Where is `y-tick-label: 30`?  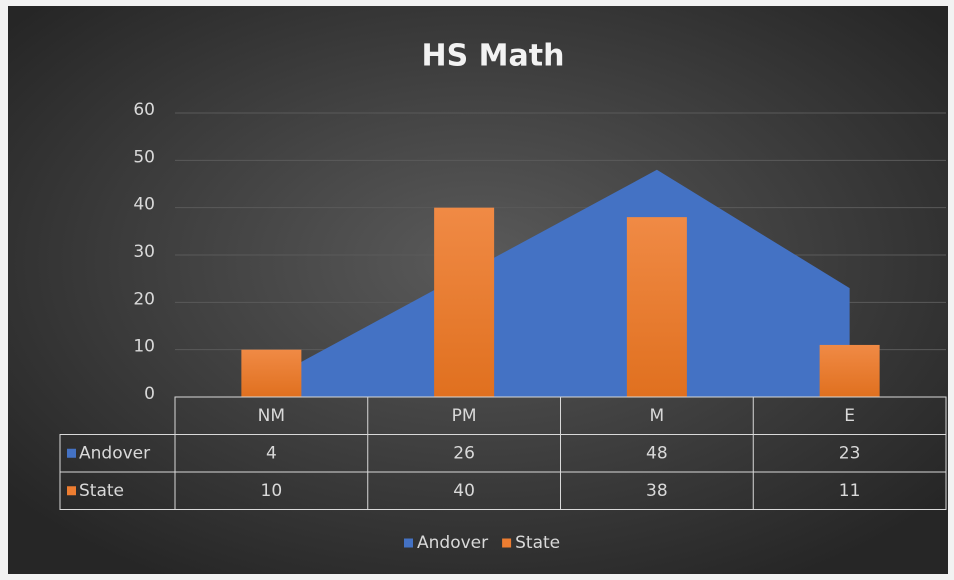
y-tick-label: 30 is located at coordinates (144, 252).